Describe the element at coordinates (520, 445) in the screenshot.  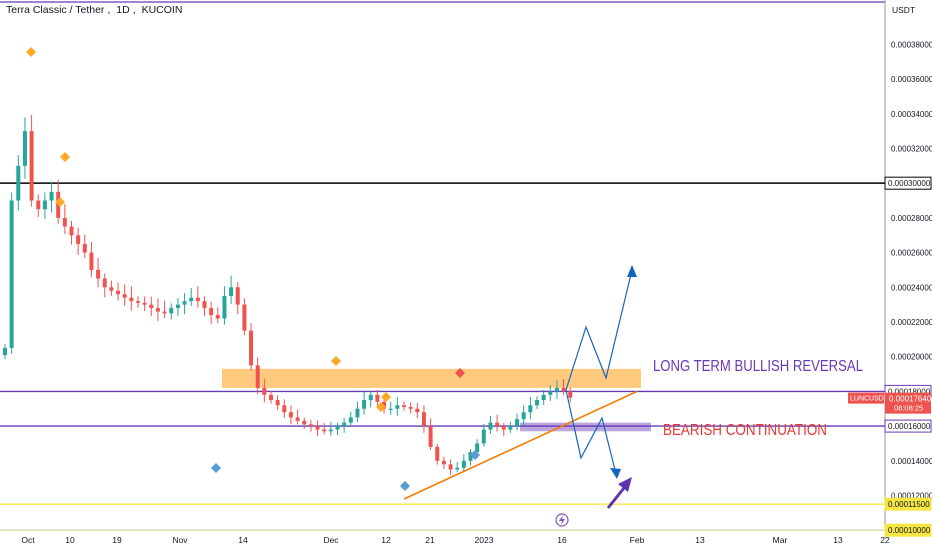
I see `ascending-trendline` at that location.